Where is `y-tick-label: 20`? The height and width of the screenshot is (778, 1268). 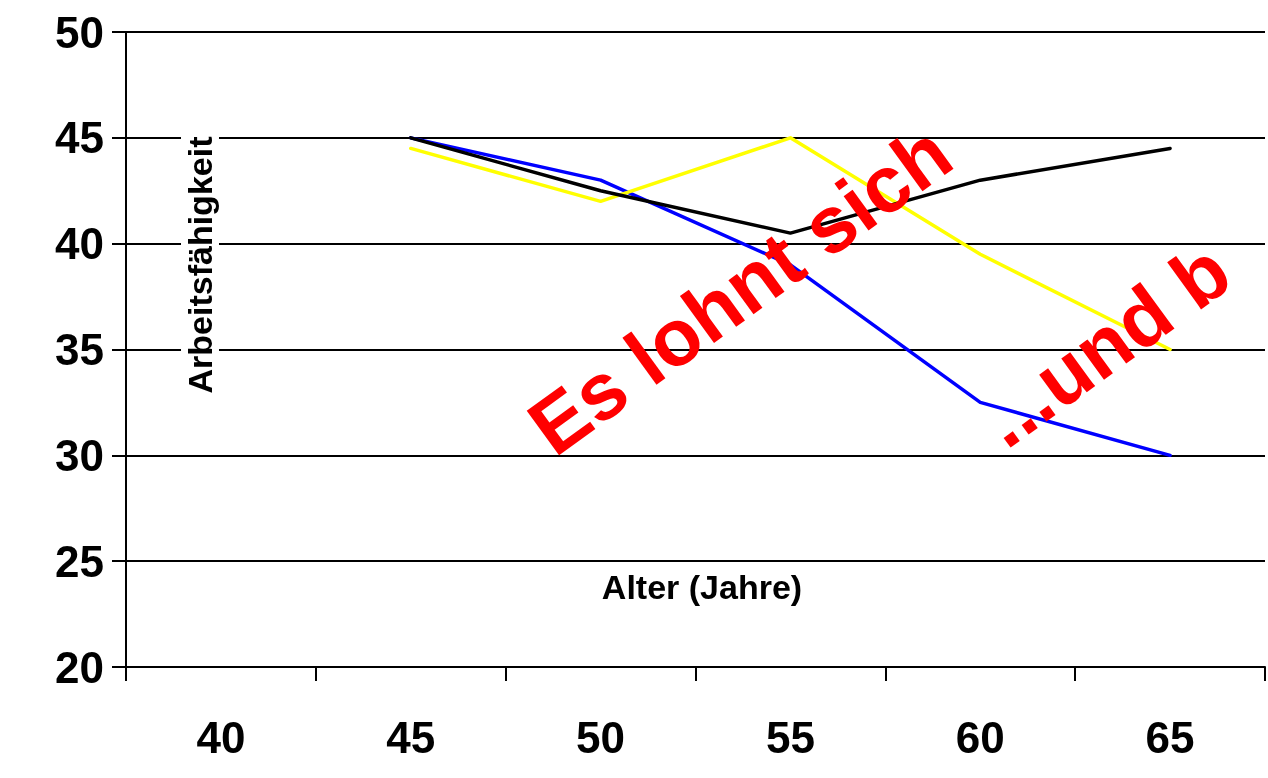
y-tick-label: 20 is located at coordinates (79, 667).